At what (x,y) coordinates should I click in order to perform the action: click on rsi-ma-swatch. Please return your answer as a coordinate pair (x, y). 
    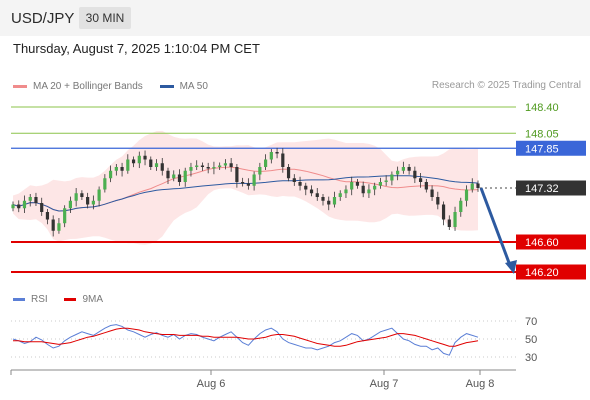
    Looking at the image, I should click on (70, 299).